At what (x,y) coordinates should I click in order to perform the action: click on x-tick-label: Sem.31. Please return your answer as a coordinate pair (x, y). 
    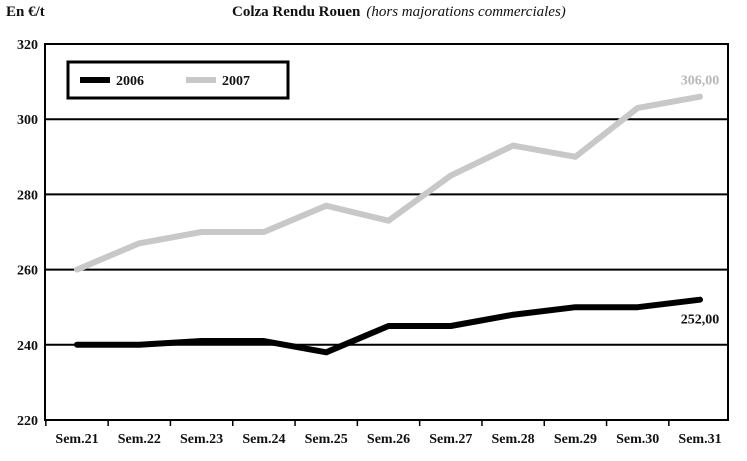
    Looking at the image, I should click on (699, 439).